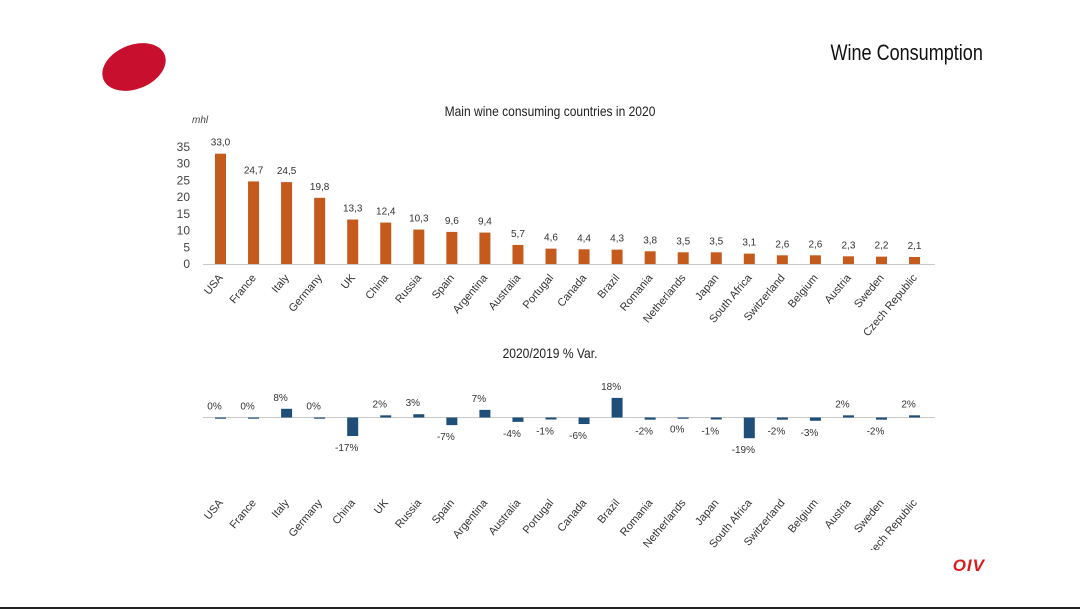  What do you see at coordinates (186, 264) in the screenshot?
I see `y-tick-label: 0` at bounding box center [186, 264].